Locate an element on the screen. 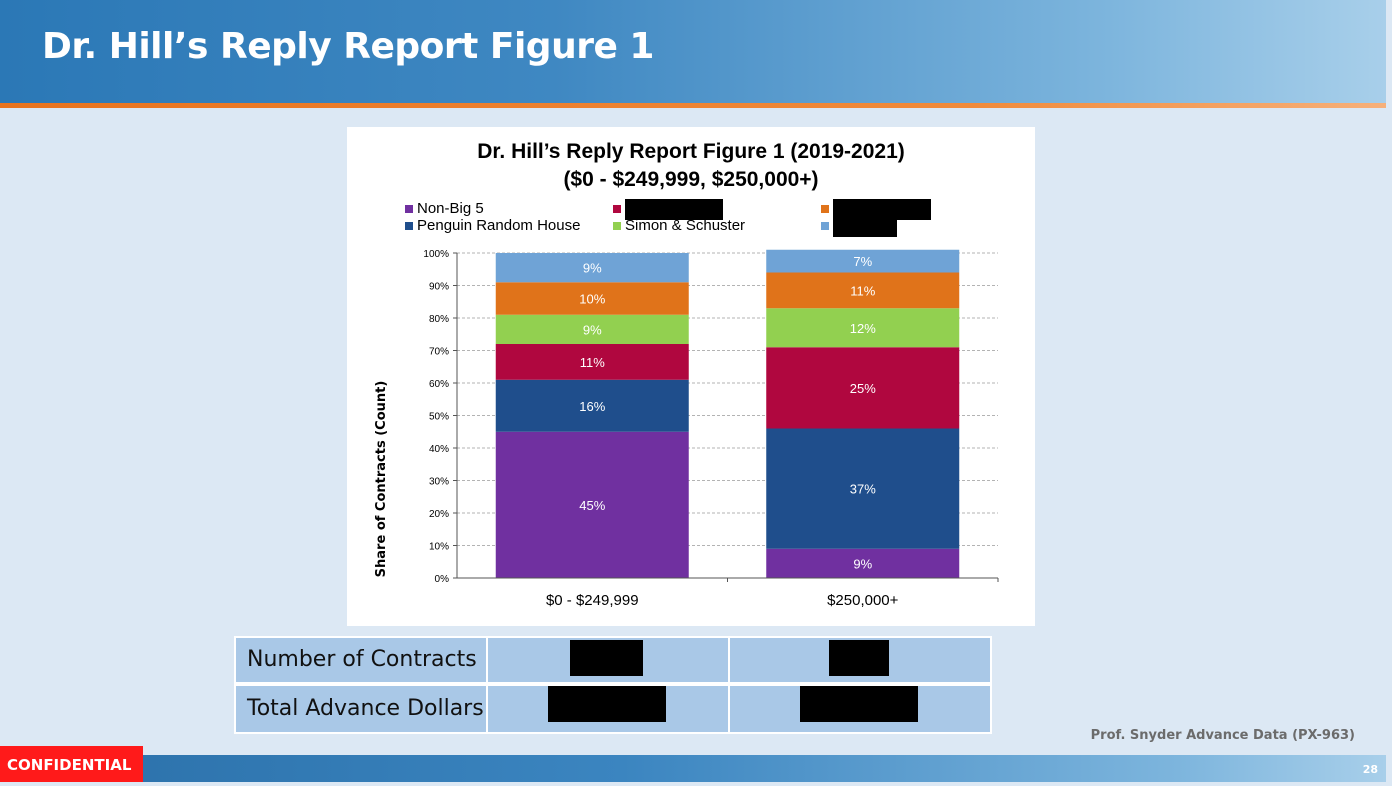 The width and height of the screenshot is (1392, 786). confidential-badge: CONFIDENTIAL is located at coordinates (71, 764).